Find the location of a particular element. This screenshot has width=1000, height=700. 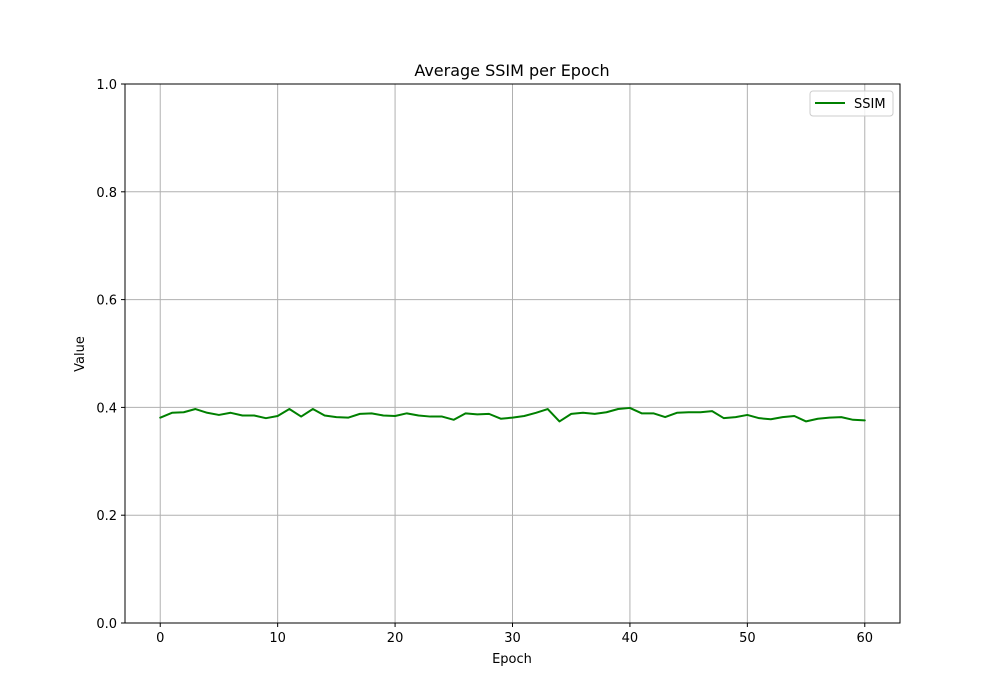

y-tick-label: 0.0 is located at coordinates (106, 624).